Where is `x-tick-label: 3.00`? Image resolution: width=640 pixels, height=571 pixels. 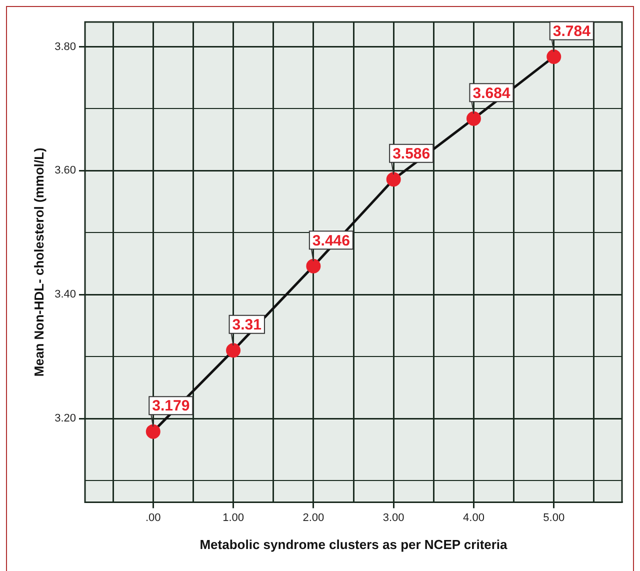
x-tick-label: 3.00 is located at coordinates (393, 518).